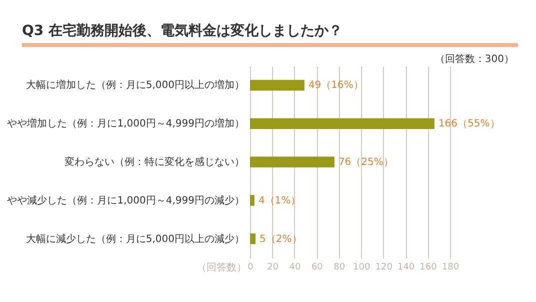 The image size is (536, 302). I want to click on x-tick-label: 160, so click(429, 267).